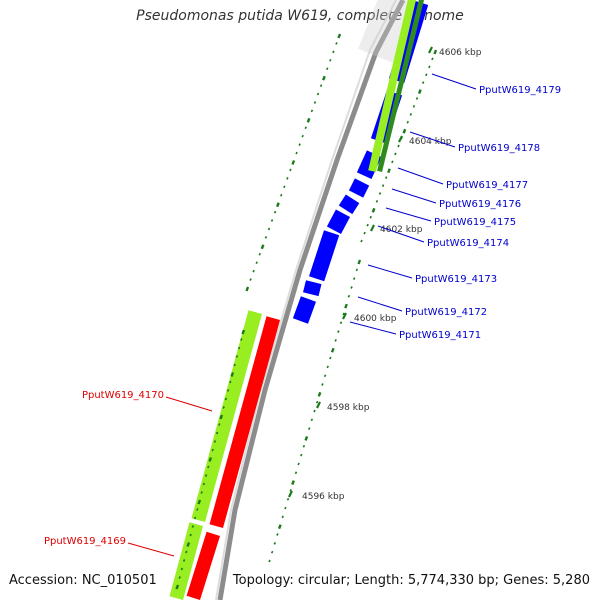 The image size is (600, 600). I want to click on scale-label: 4606 kbp, so click(460, 53).